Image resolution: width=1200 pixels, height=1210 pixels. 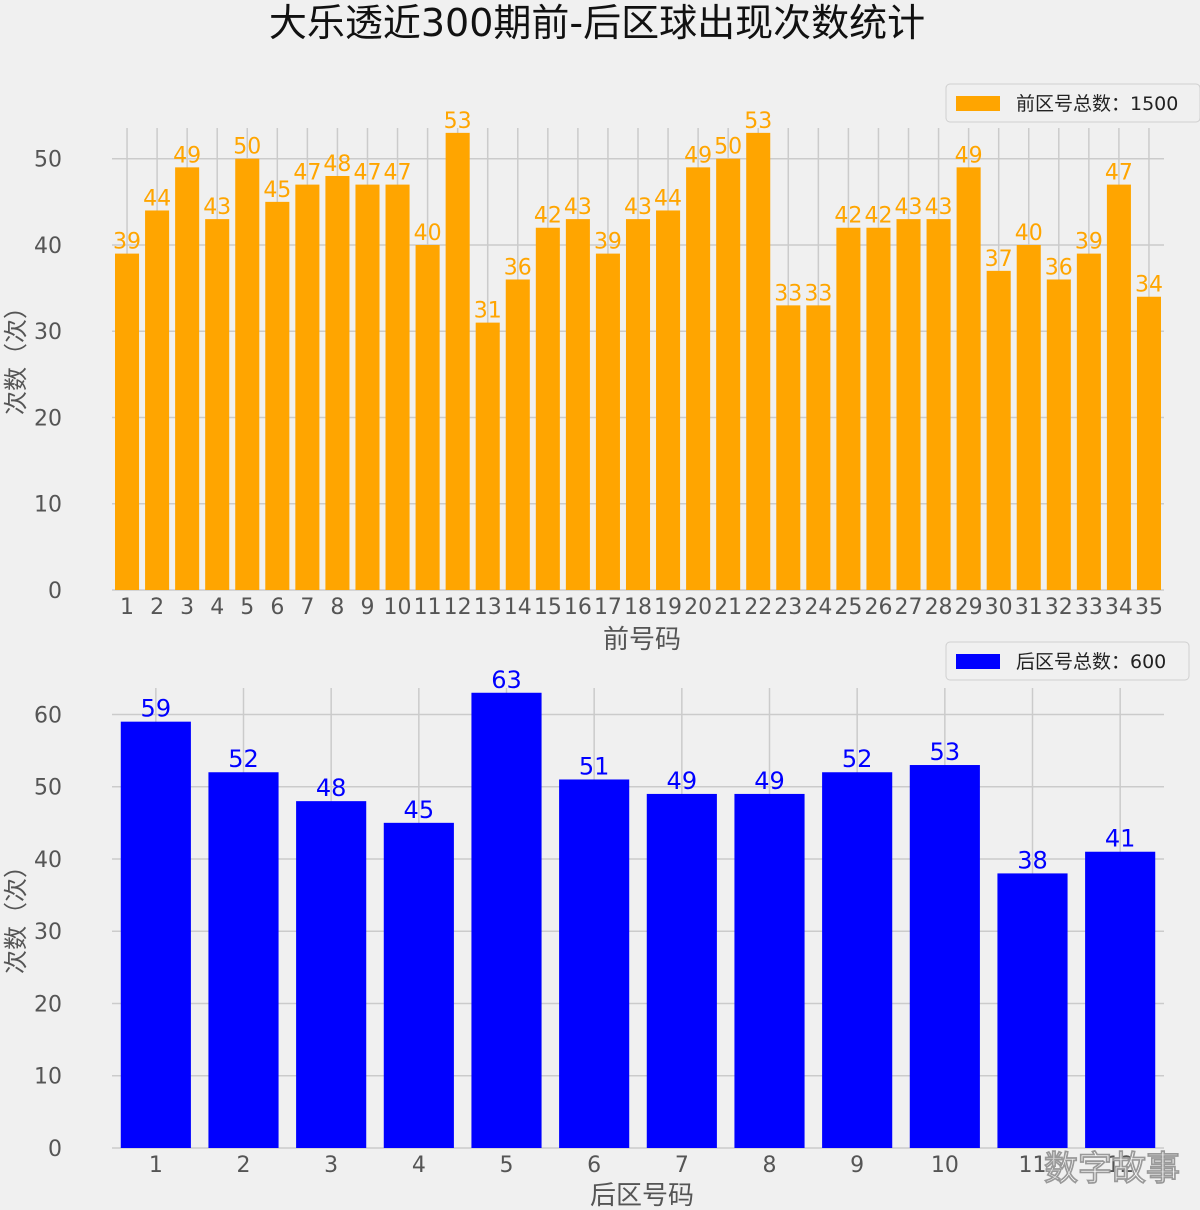 I want to click on x-tick-label: 4, so click(x=419, y=1165).